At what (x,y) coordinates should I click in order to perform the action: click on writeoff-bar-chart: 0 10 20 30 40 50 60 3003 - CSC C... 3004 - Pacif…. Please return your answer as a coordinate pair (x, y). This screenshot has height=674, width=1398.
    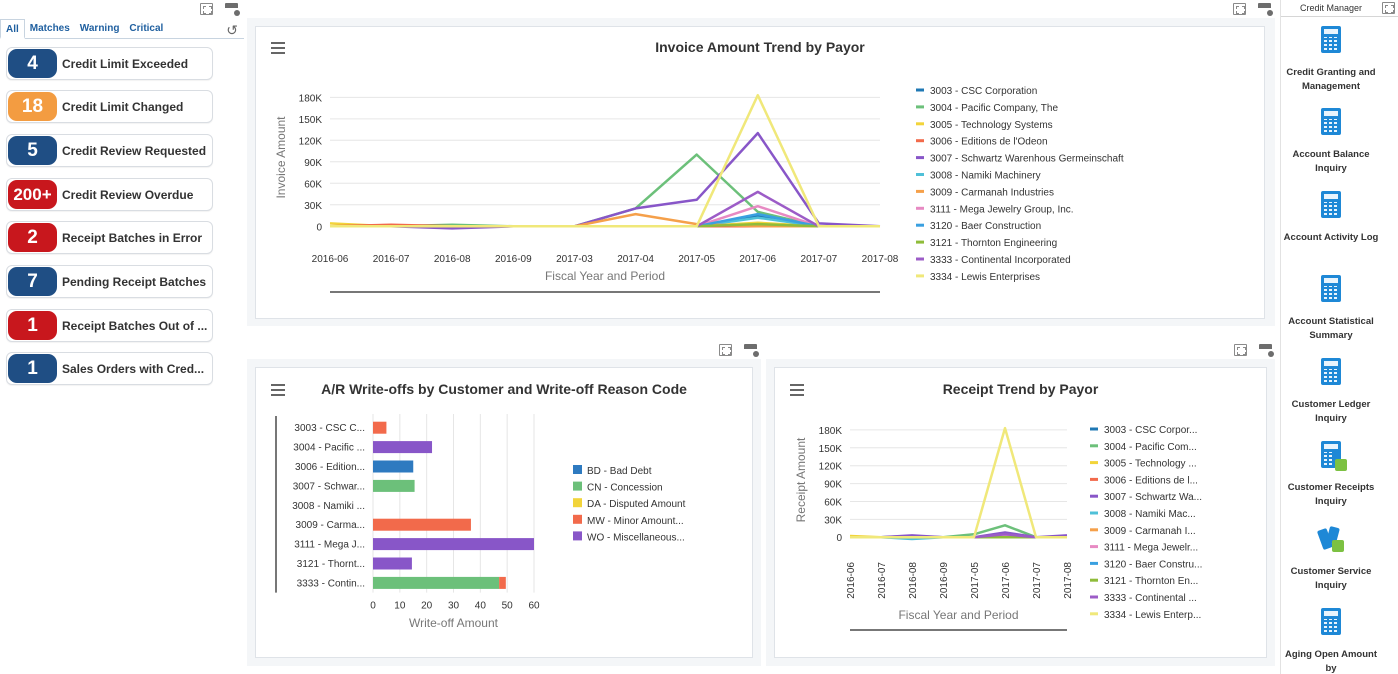
    Looking at the image, I should click on (480, 522).